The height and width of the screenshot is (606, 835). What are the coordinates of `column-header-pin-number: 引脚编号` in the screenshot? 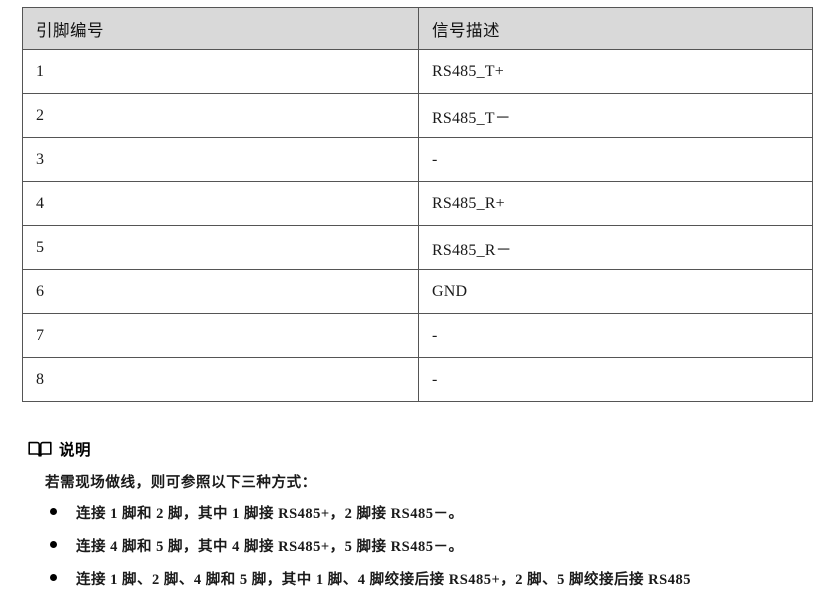 It's located at (220, 28).